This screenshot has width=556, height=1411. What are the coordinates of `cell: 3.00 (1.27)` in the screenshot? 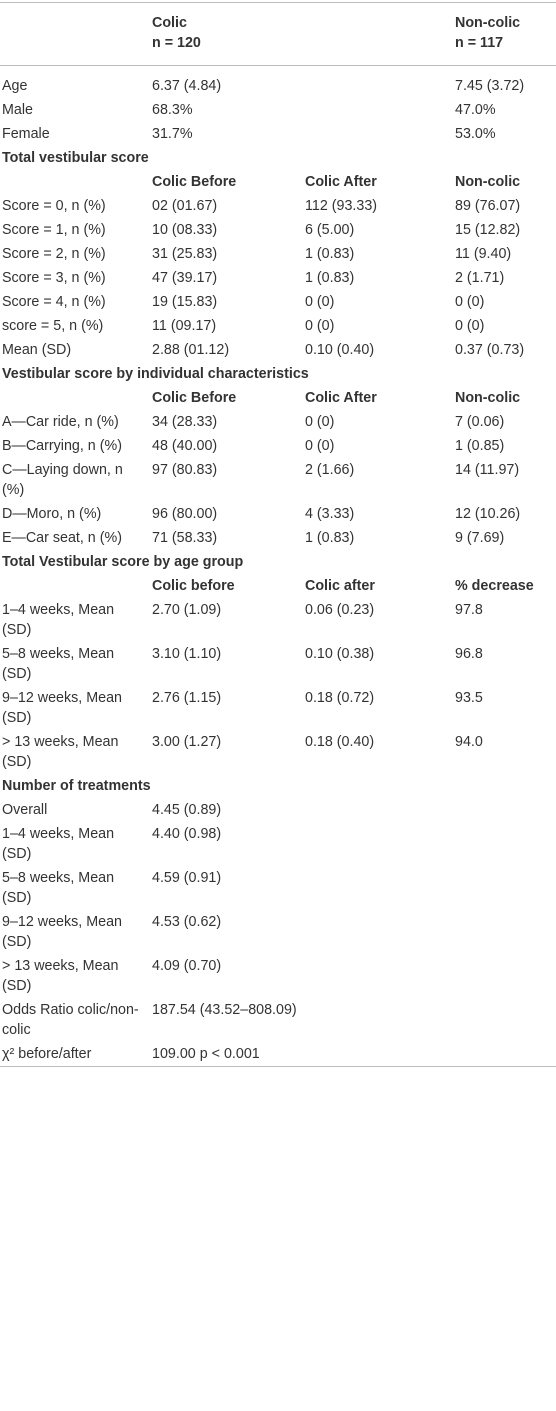 It's located at (187, 742).